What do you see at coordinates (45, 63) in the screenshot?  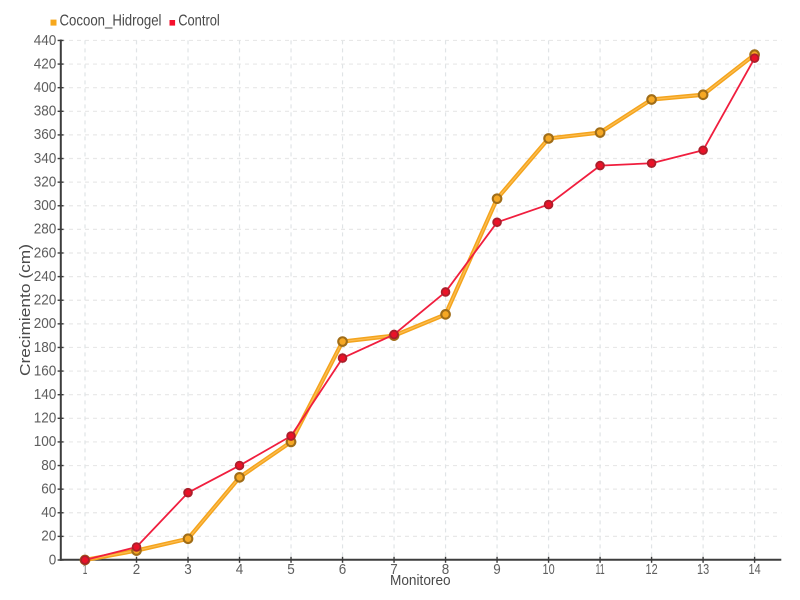 I see `svg-text: 420` at bounding box center [45, 63].